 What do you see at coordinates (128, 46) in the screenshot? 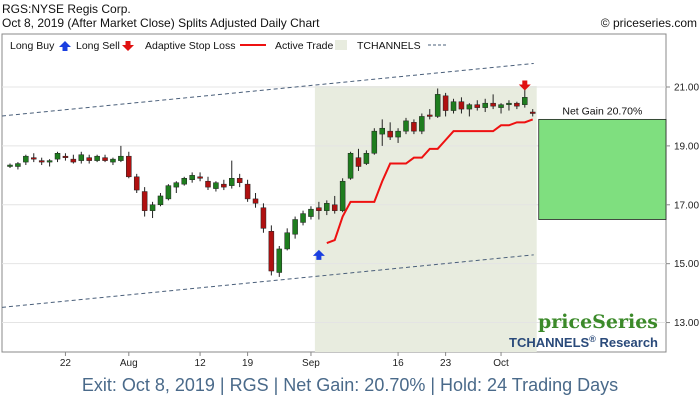
I see `sell-arrow-icon` at bounding box center [128, 46].